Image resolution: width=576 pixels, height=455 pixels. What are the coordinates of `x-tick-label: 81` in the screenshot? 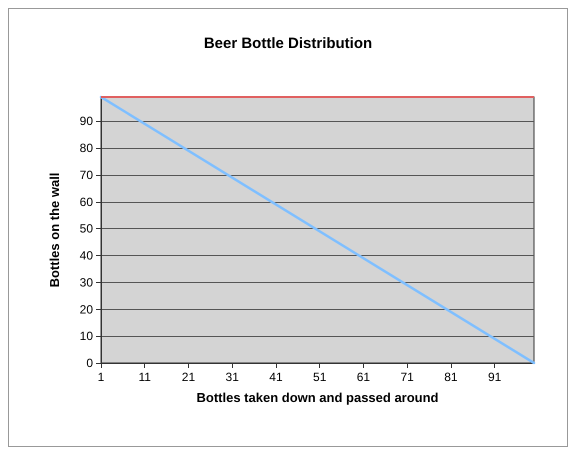 It's located at (451, 377).